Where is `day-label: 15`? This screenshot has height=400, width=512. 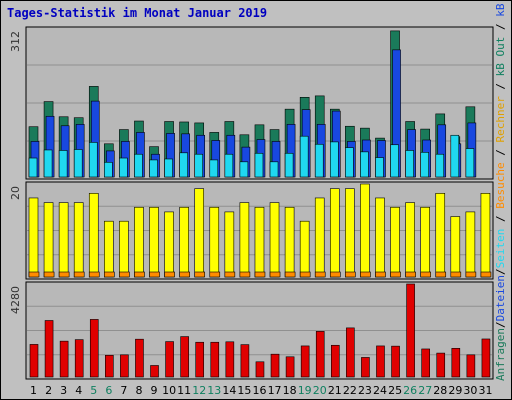
day-label: 15 is located at coordinates (244, 390).